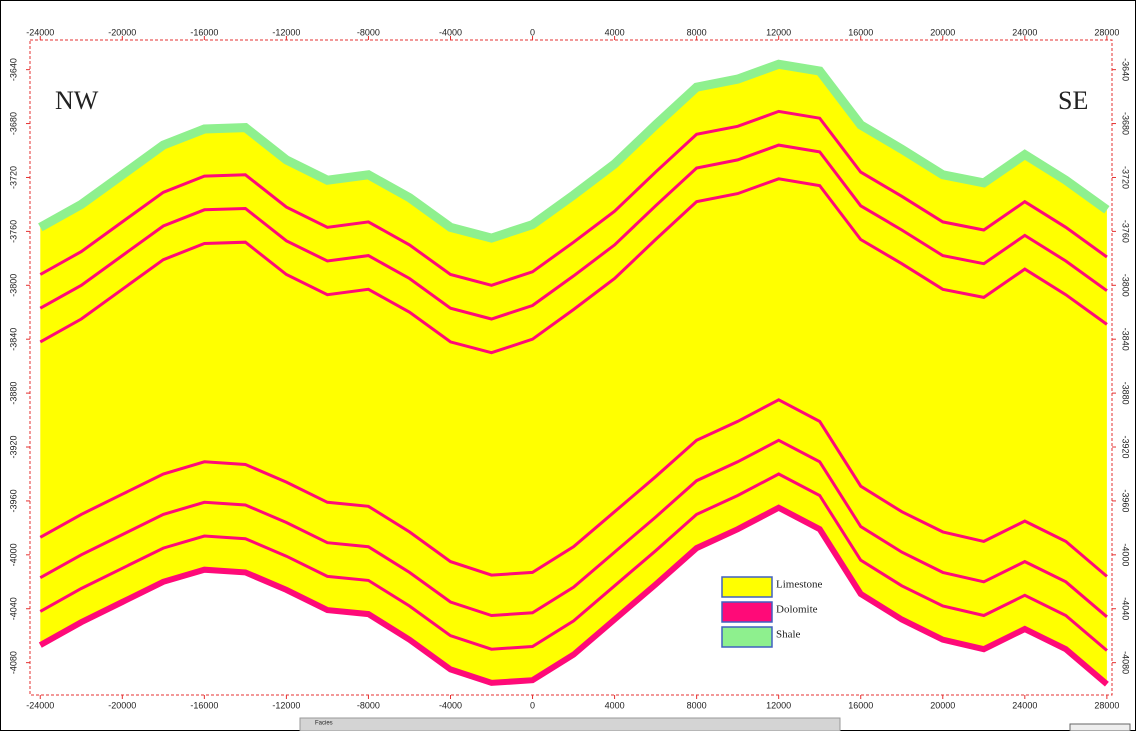 This screenshot has height=736, width=1136. I want to click on legend-label: Limestone, so click(799, 585).